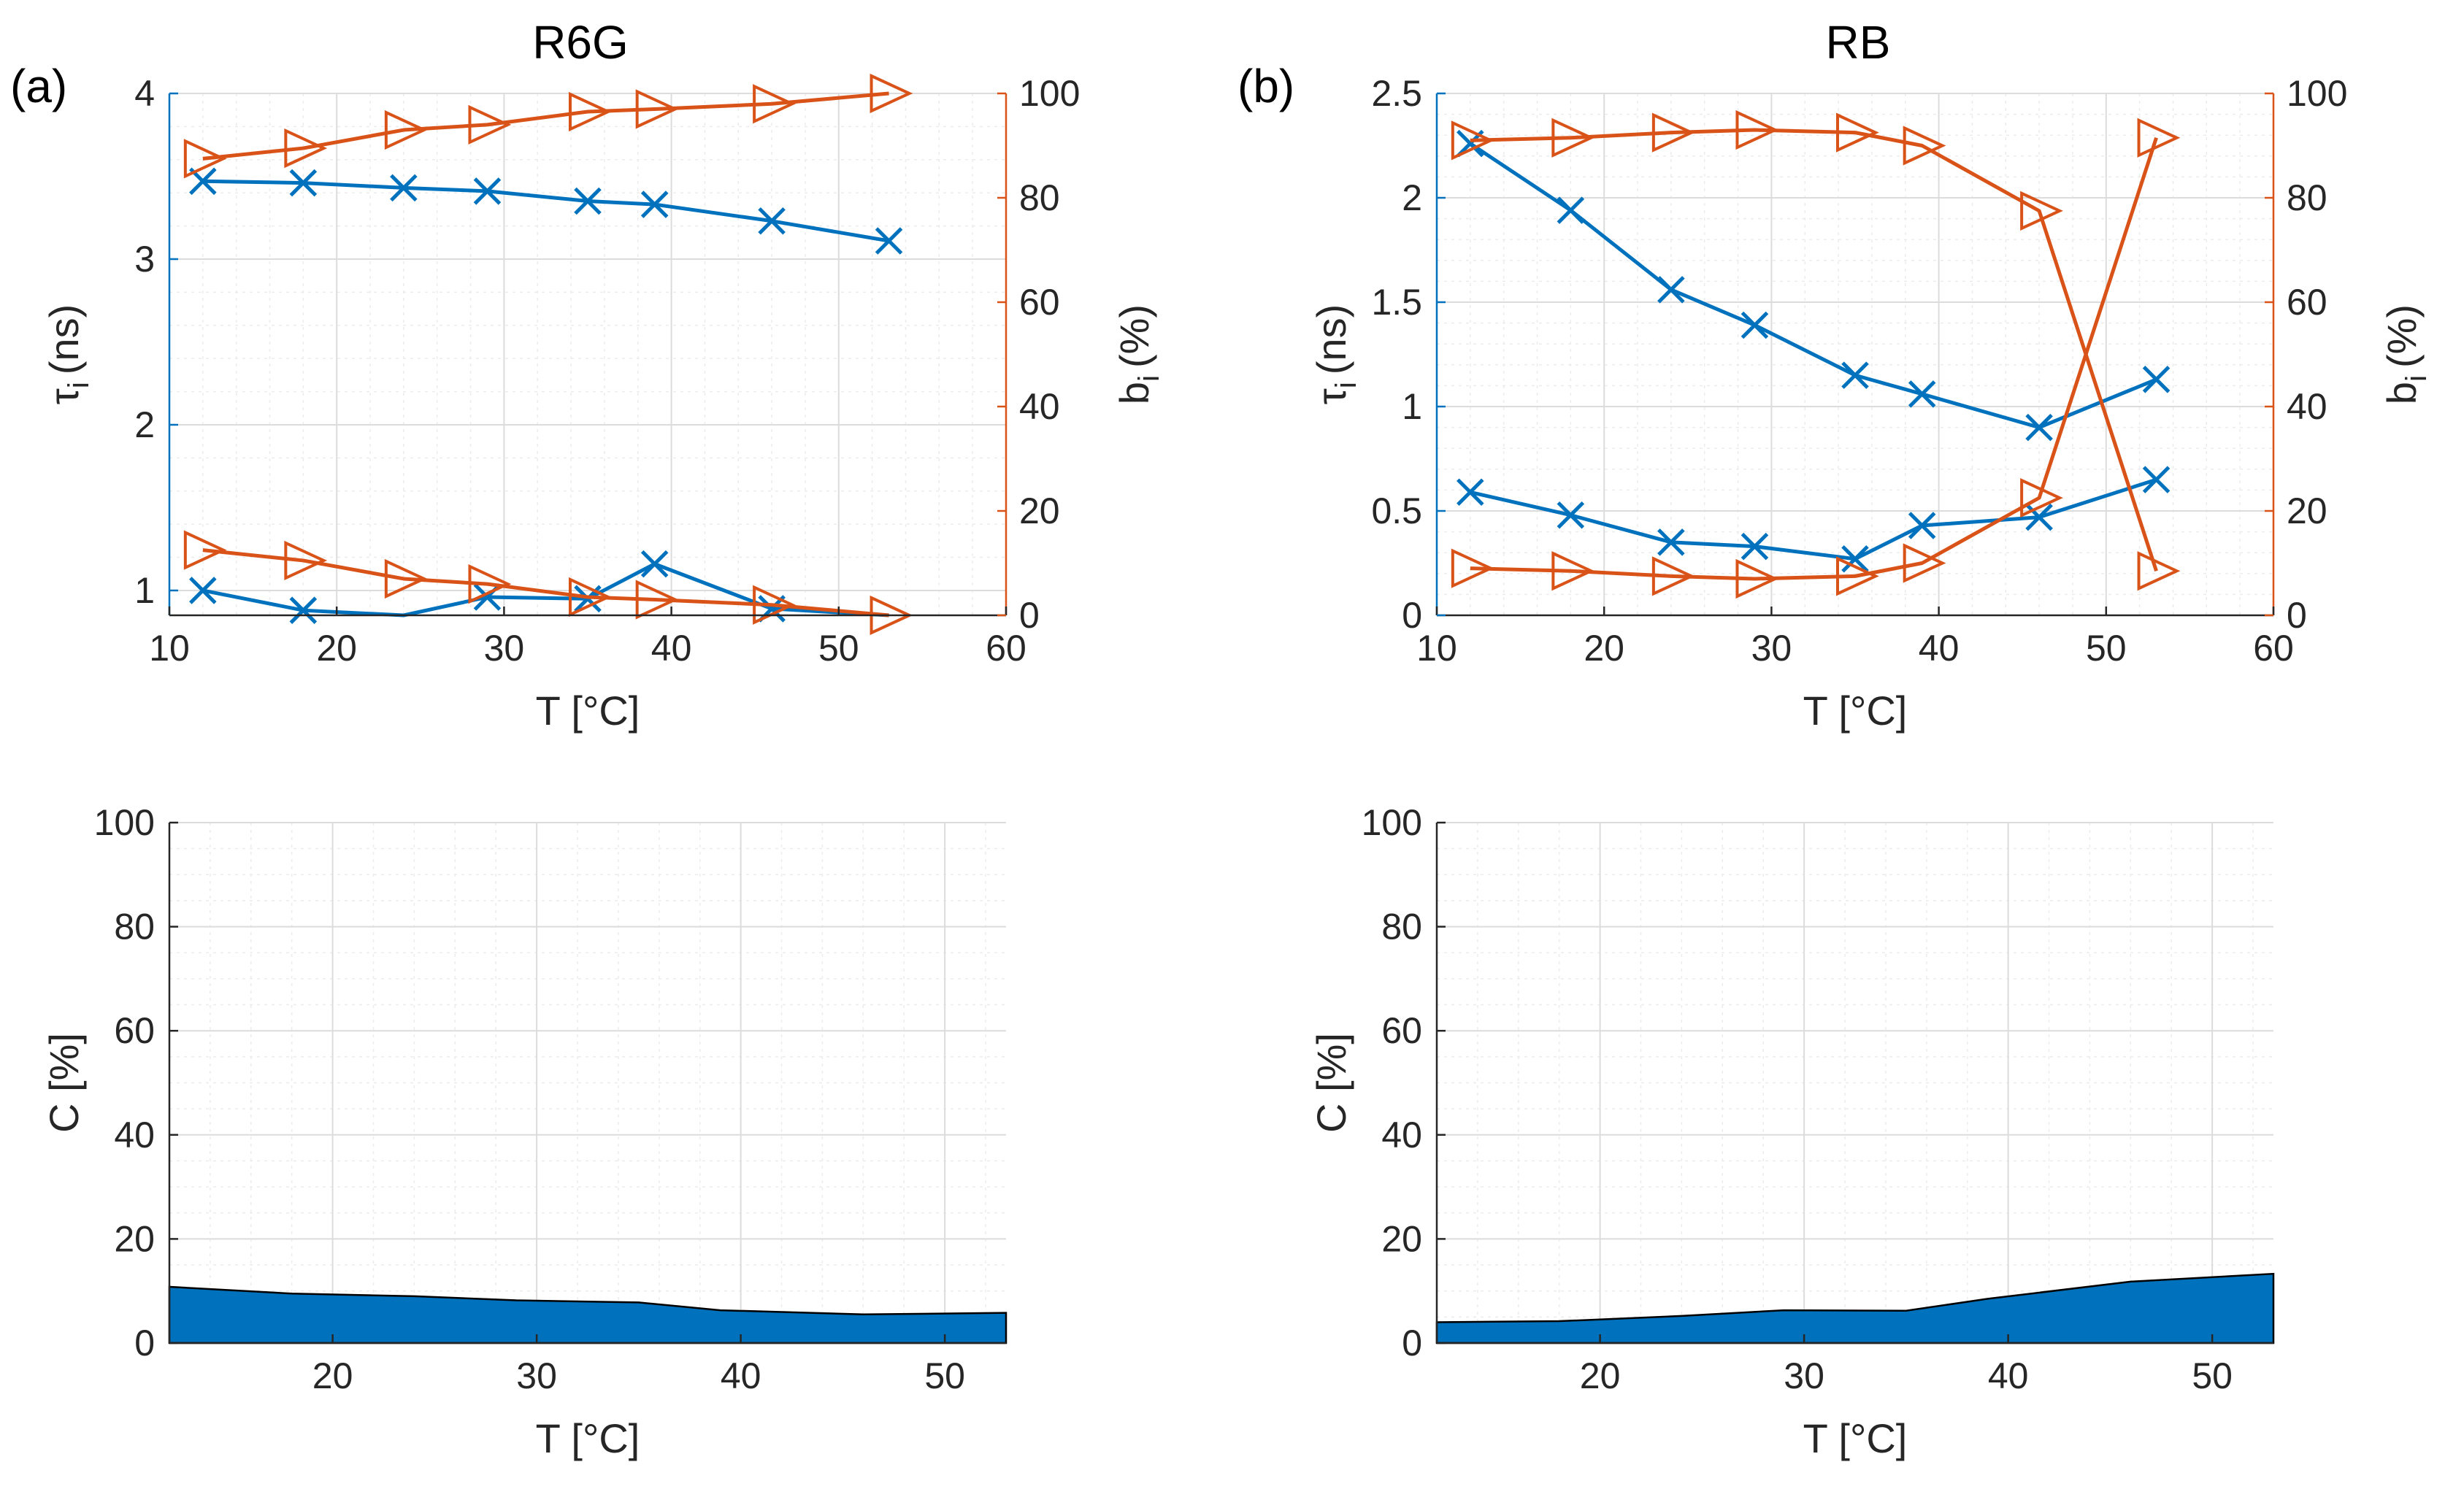 The width and height of the screenshot is (2464, 1489). Describe the element at coordinates (1401, 1030) in the screenshot. I see `y-tick-label: 60` at that location.